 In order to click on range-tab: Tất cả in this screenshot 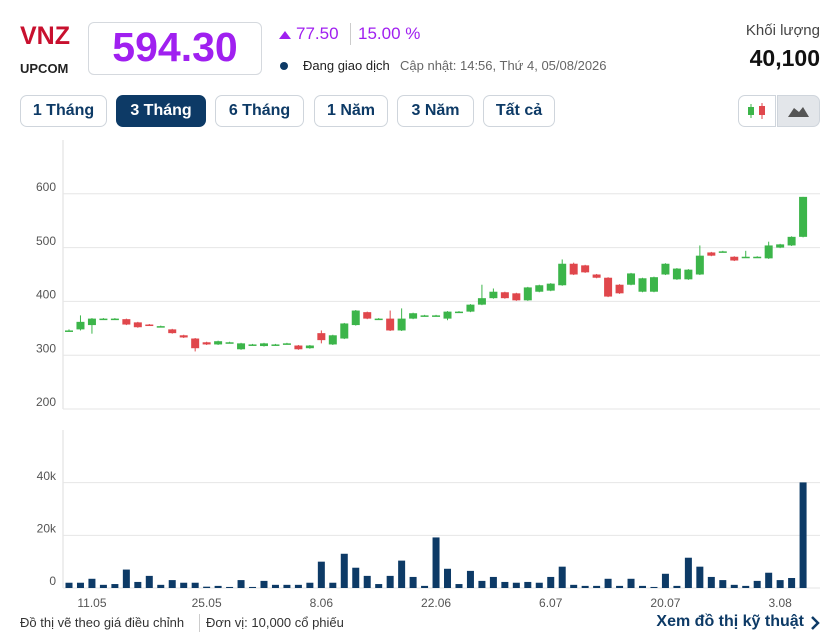, I will do `click(519, 111)`.